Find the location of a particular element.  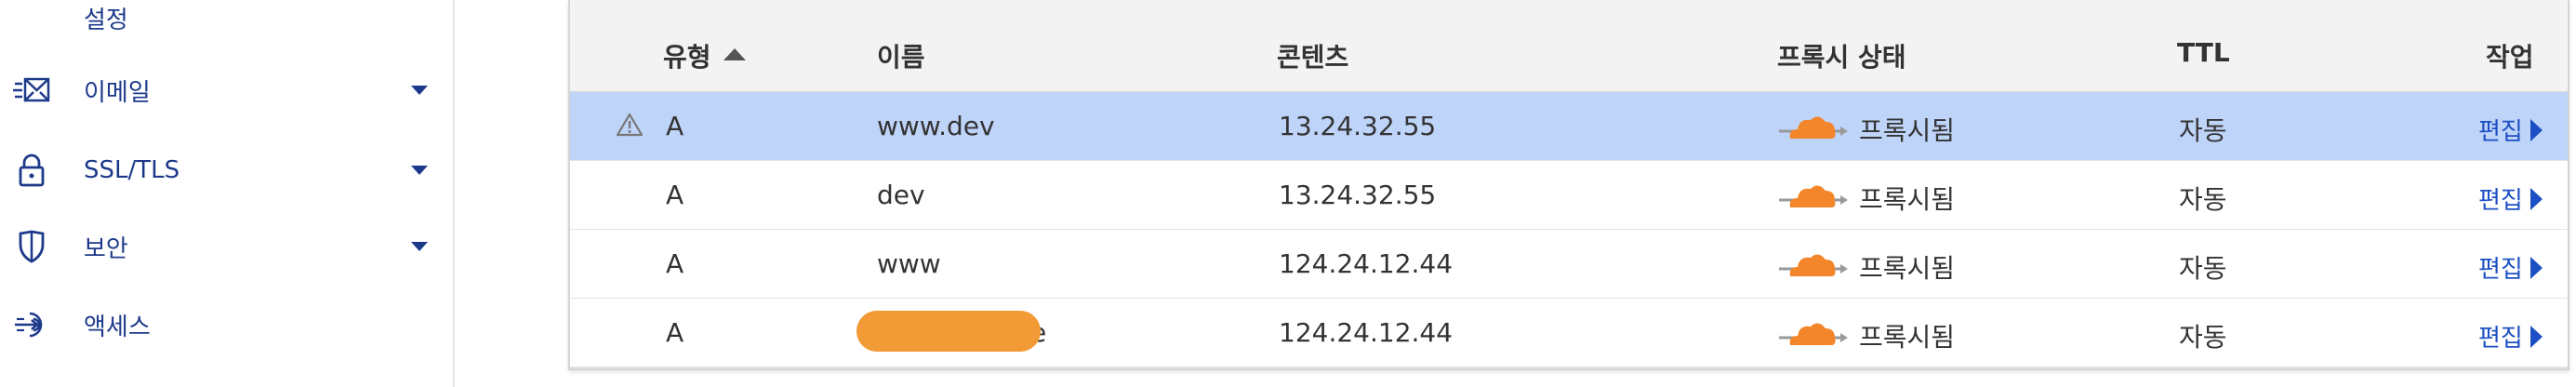

column-header-action: 작업 is located at coordinates (2510, 57).